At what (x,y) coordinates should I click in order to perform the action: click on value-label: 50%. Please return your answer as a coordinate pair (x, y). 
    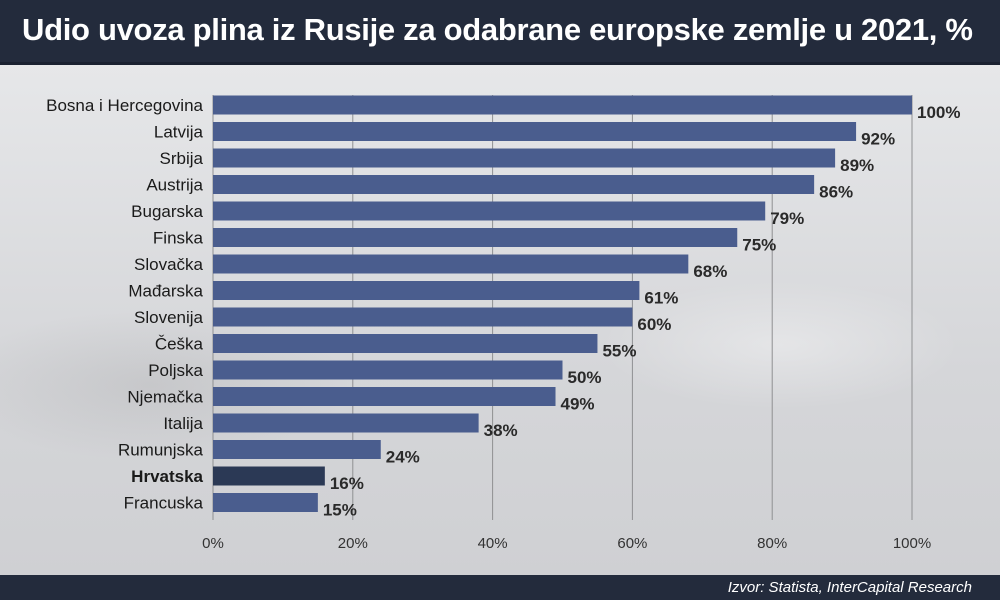
    Looking at the image, I should click on (585, 377).